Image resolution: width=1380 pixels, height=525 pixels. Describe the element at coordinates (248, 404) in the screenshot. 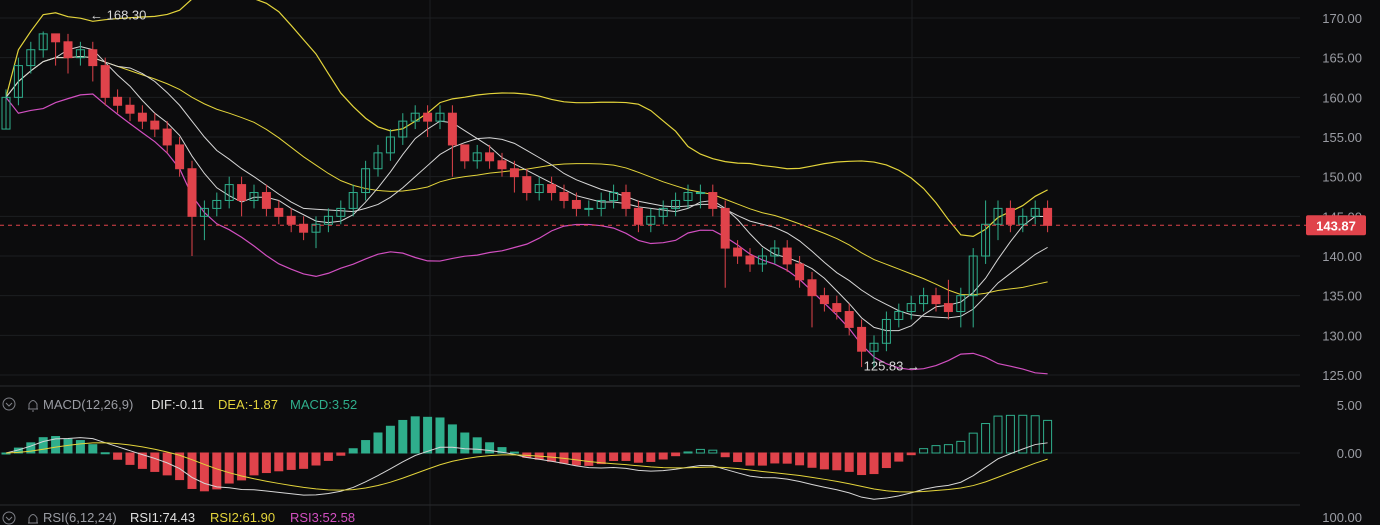

I see `macd-dea-value: DEA:-1.87` at that location.